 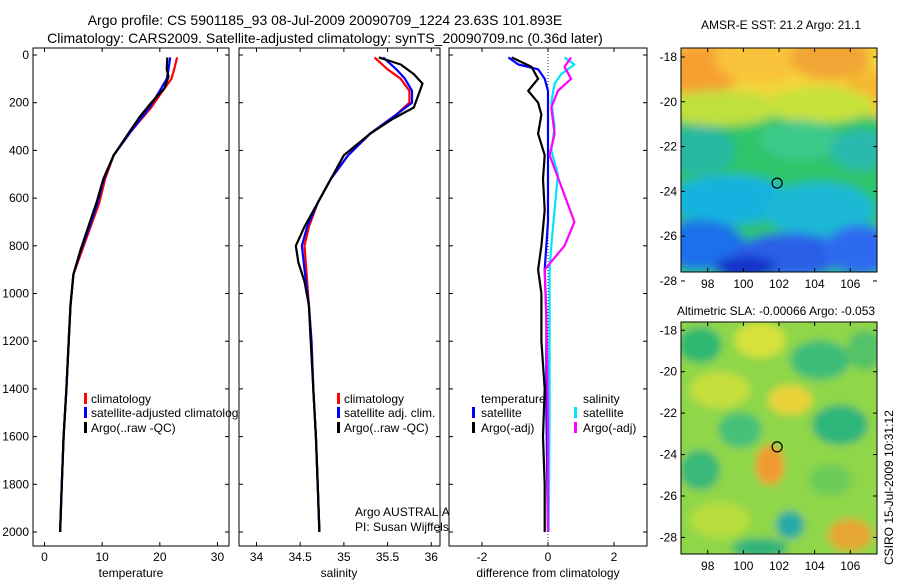 I want to click on x-tick-label: 35, so click(x=344, y=557).